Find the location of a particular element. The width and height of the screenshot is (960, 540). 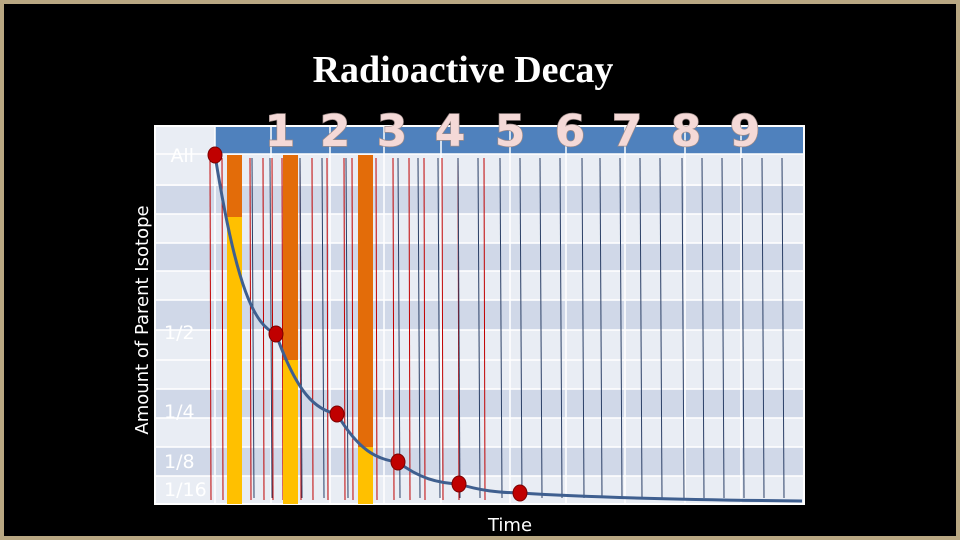

half-life-label: 6 is located at coordinates (570, 131).